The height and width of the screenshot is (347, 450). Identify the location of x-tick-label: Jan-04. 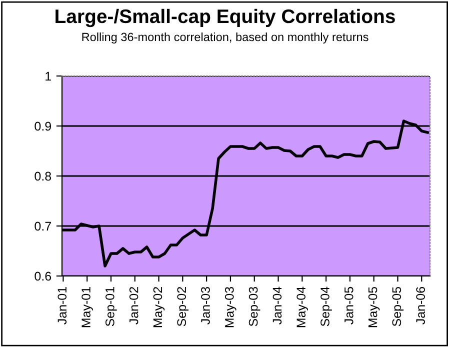
(277, 305).